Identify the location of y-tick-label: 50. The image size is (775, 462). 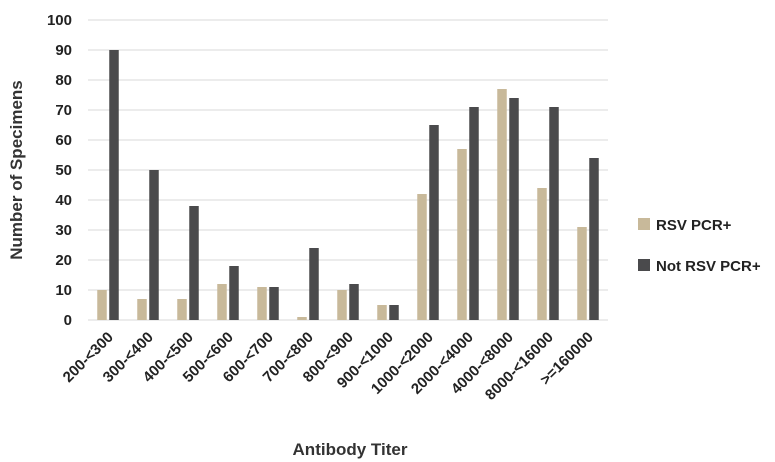
(63, 170).